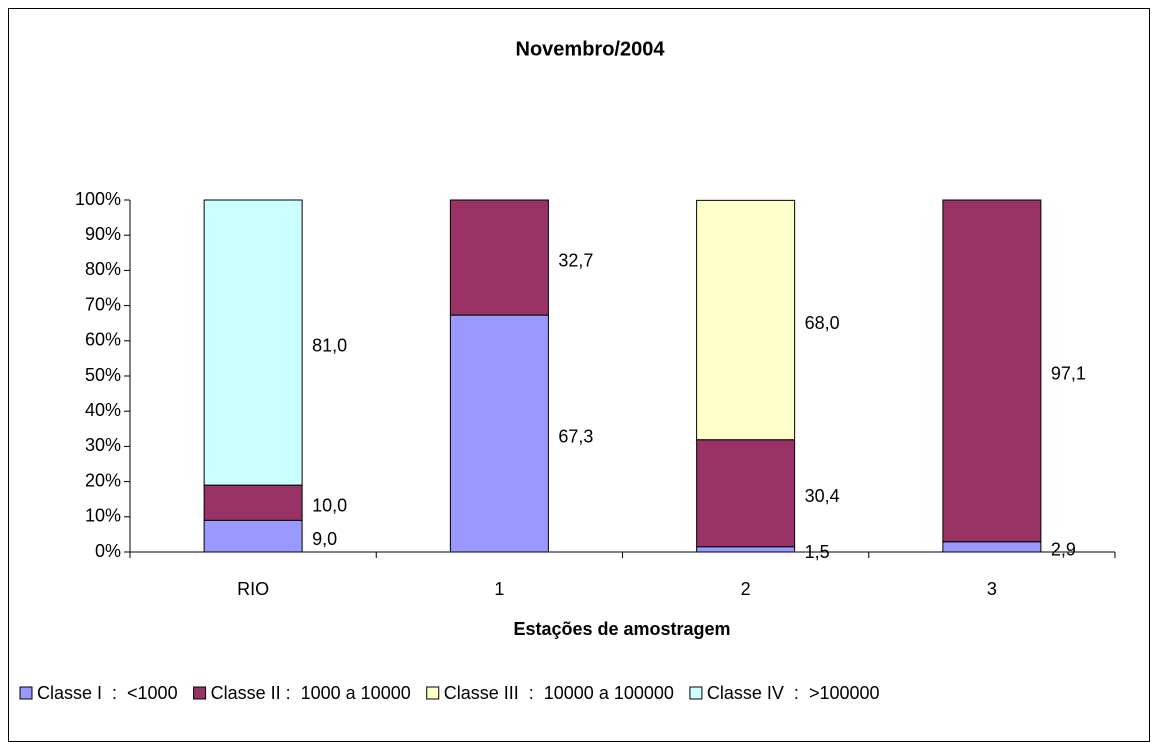 The image size is (1158, 742). What do you see at coordinates (103, 516) in the screenshot?
I see `y-tick-label: 10%` at bounding box center [103, 516].